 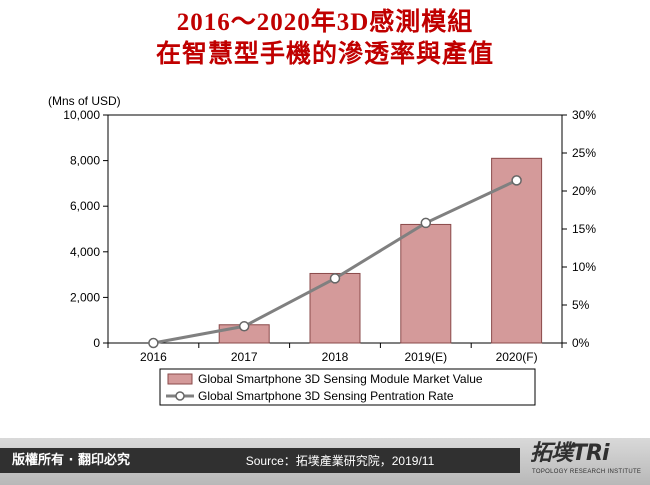 What do you see at coordinates (587, 472) in the screenshot?
I see `logo-subtext: TOPOLOGY RESEARCH INSTITUTE` at bounding box center [587, 472].